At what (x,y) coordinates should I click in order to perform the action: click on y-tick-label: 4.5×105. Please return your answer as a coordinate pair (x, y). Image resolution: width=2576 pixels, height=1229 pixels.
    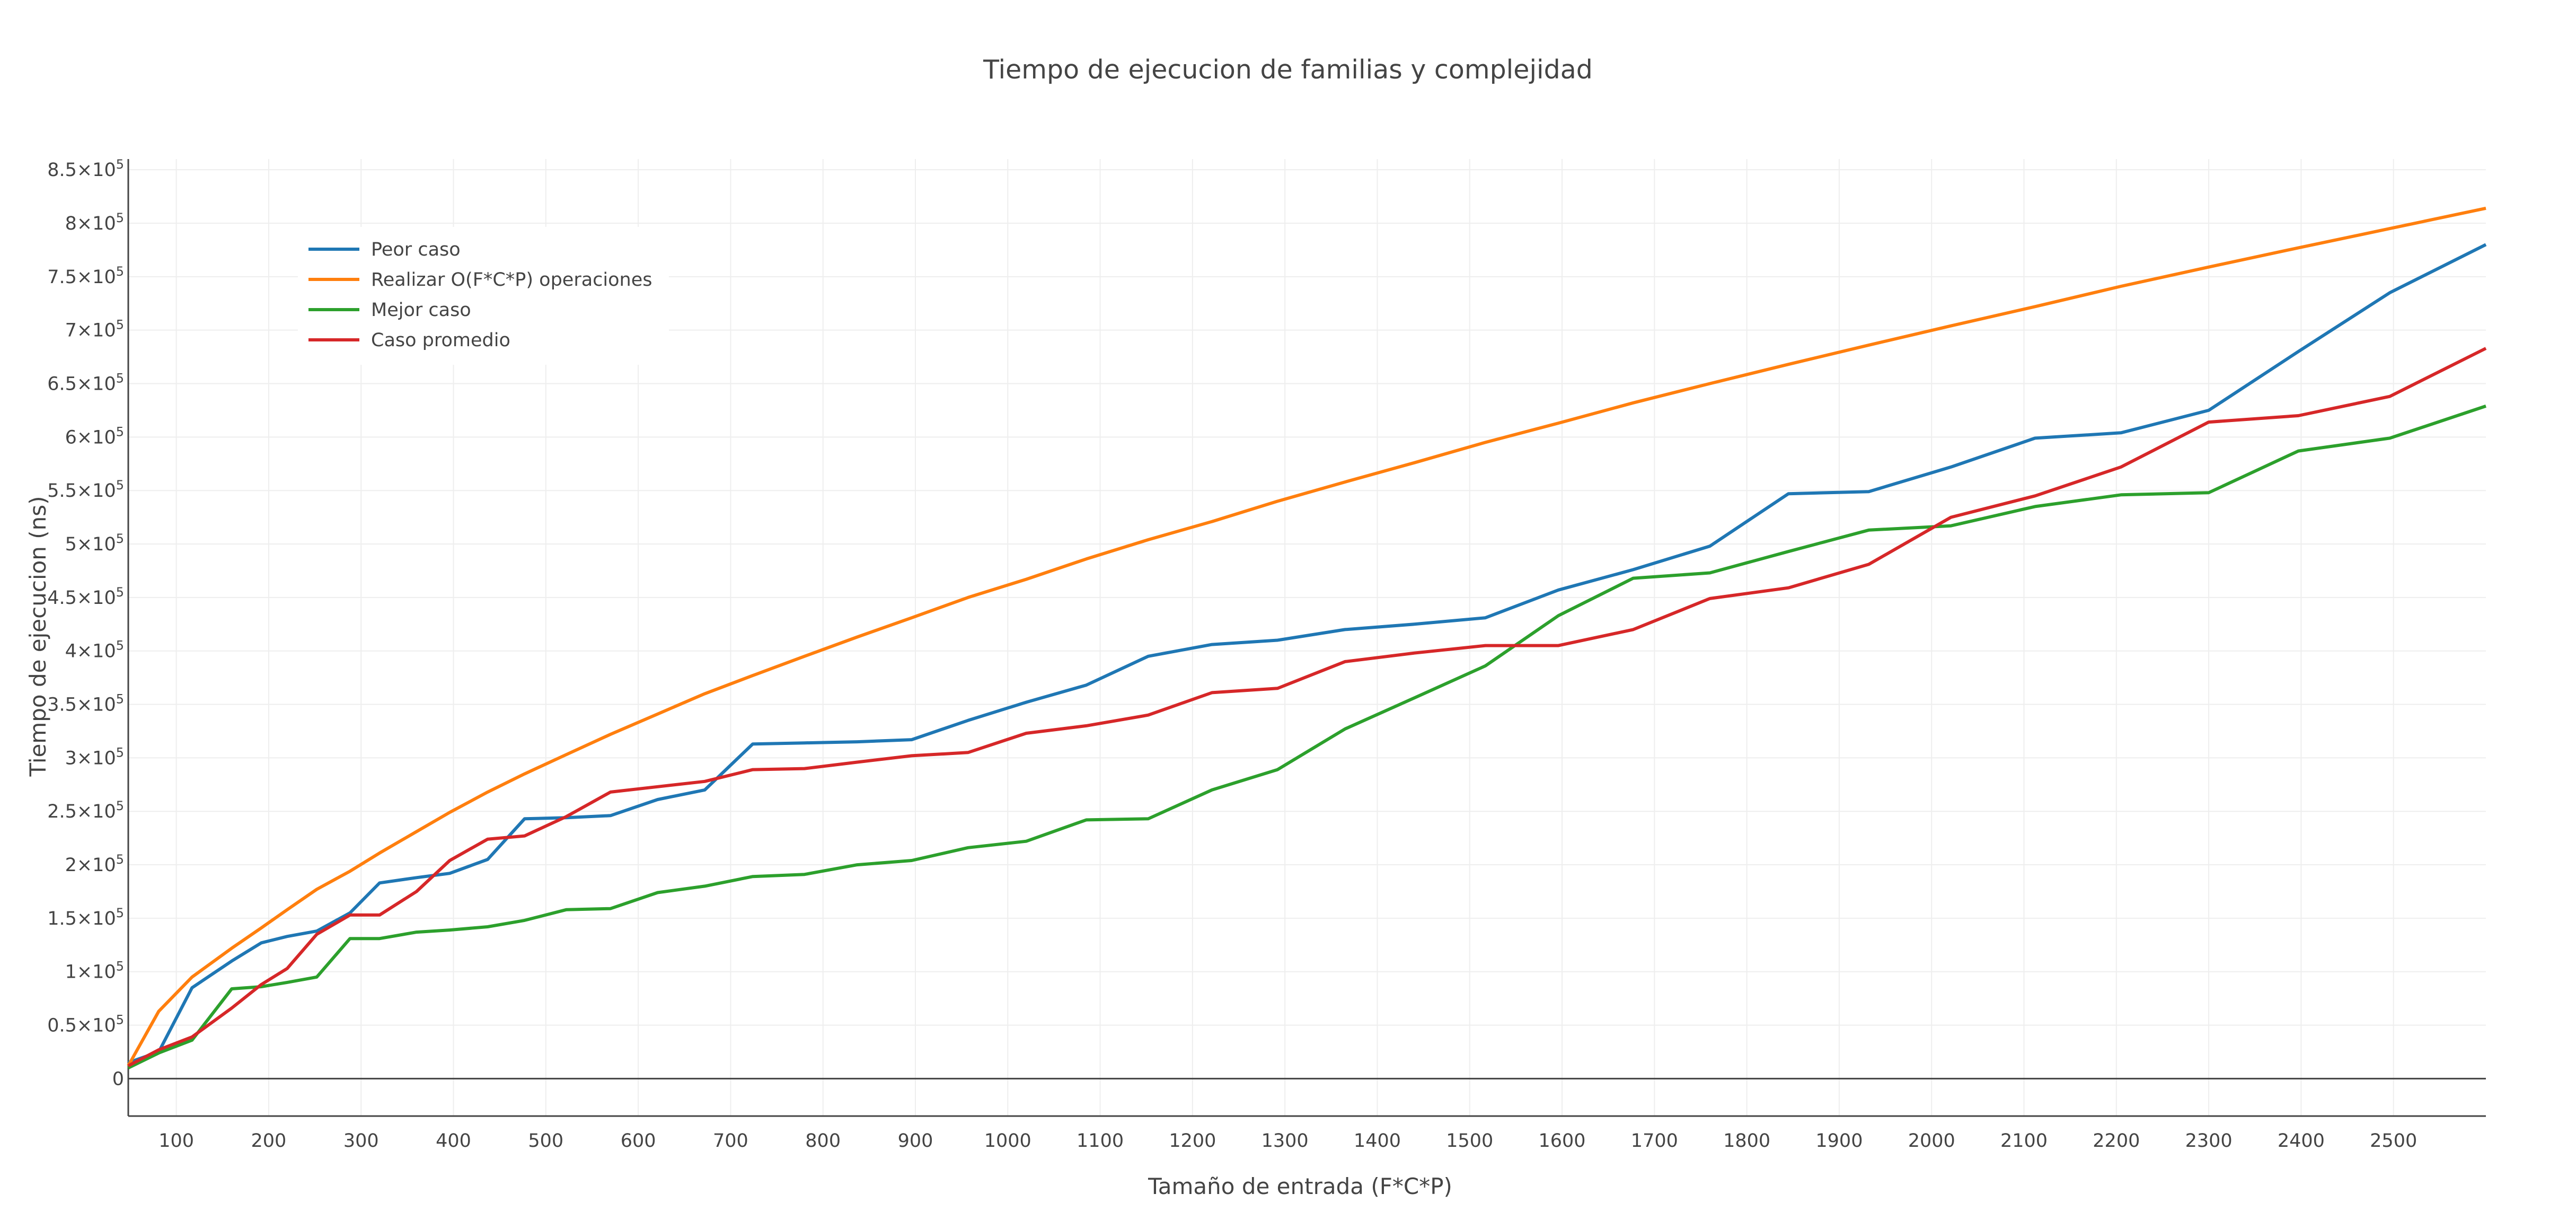
    Looking at the image, I should click on (85, 597).